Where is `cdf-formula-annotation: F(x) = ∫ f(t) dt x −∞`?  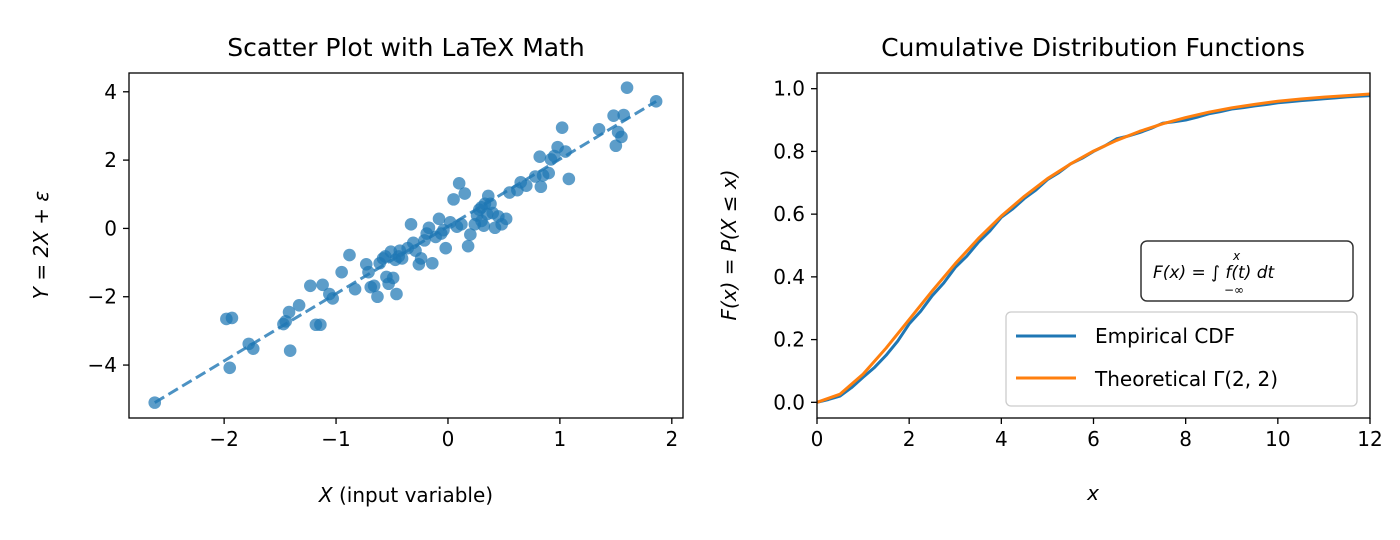 cdf-formula-annotation: F(x) = ∫ f(t) dt x −∞ is located at coordinates (1247, 271).